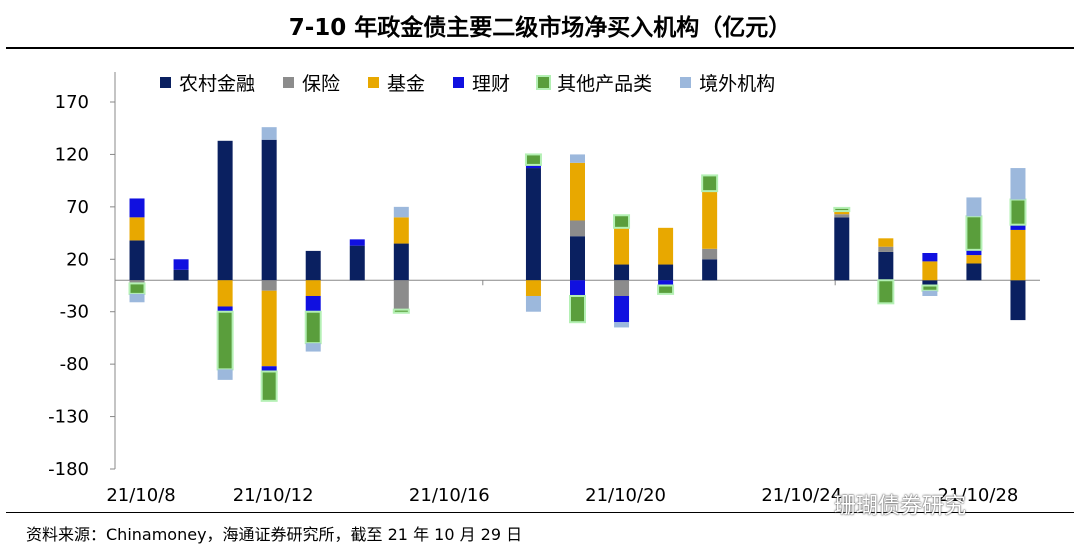 This screenshot has width=1080, height=554. Describe the element at coordinates (978, 495) in the screenshot. I see `x-tick-label-5: 21/10/28` at that location.